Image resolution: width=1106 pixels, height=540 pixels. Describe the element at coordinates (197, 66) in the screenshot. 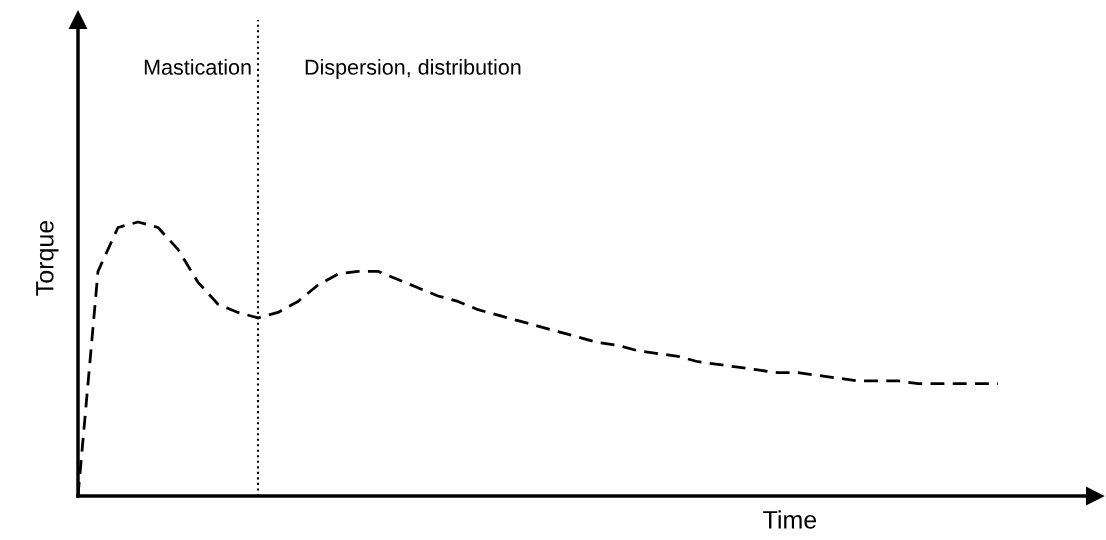

I see `text: Mastication` at that location.